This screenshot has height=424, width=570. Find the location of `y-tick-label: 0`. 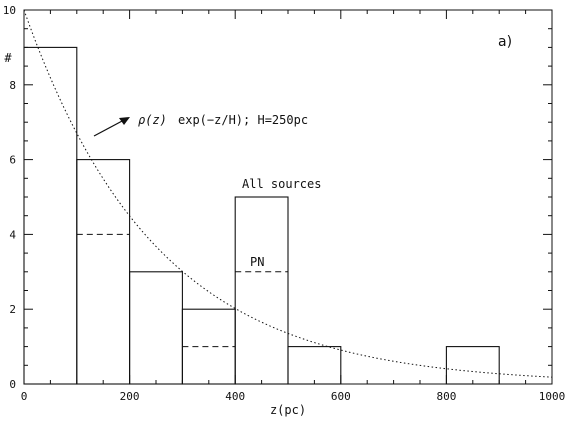

y-tick-label: 0 is located at coordinates (12, 384).